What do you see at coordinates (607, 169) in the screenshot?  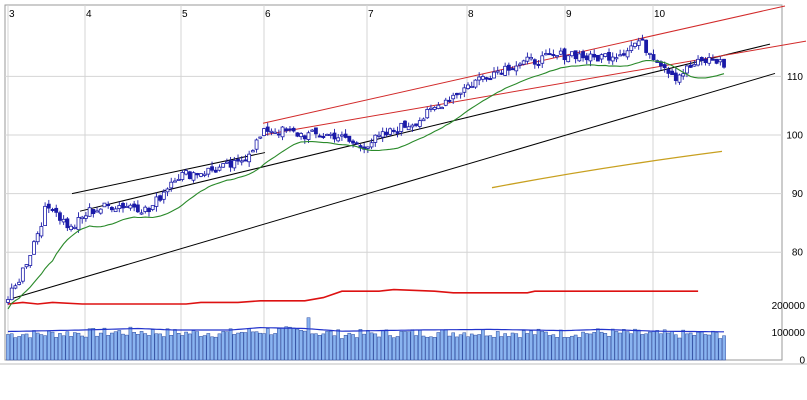 I see `long-moving-average` at bounding box center [607, 169].